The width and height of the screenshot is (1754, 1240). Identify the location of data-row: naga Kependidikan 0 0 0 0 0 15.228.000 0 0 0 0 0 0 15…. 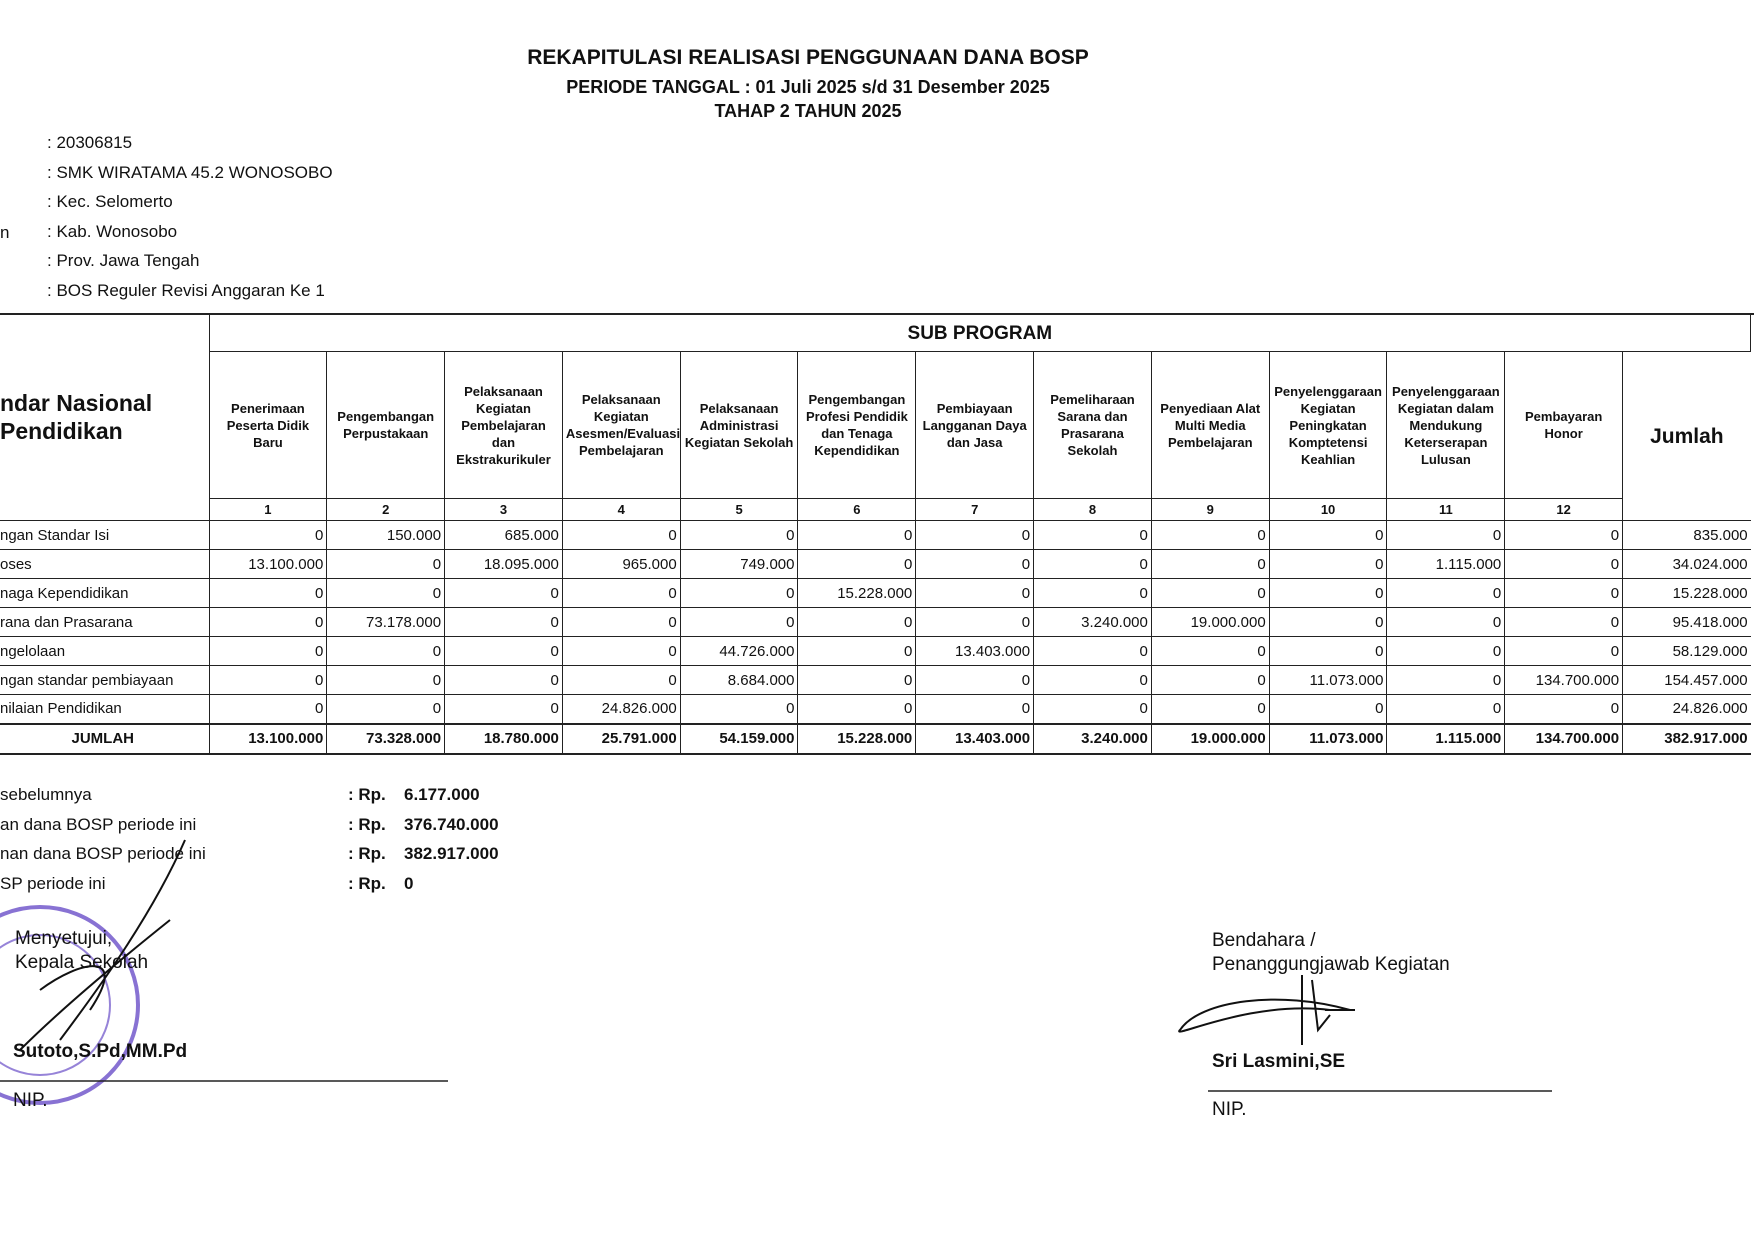
(875, 593).